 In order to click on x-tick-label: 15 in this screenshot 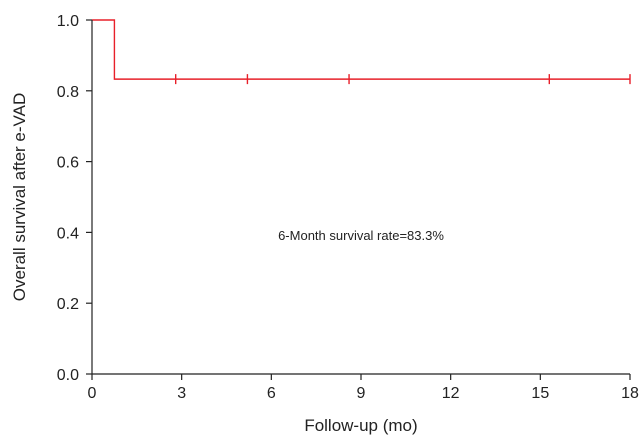, I will do `click(540, 393)`.